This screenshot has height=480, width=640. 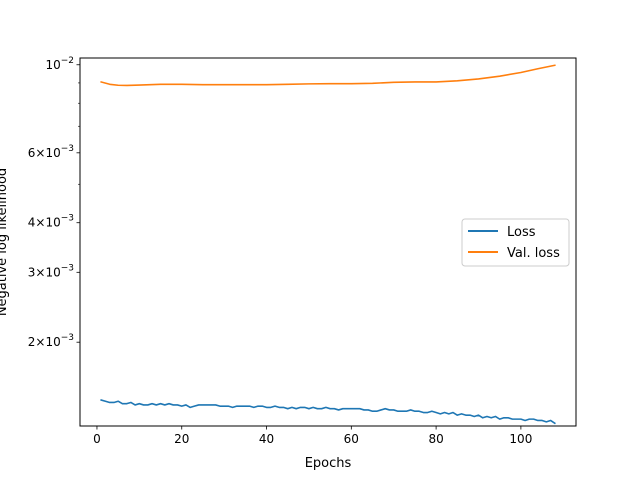 I want to click on y-tick-label: 6×10⁻³, so click(x=51, y=152).